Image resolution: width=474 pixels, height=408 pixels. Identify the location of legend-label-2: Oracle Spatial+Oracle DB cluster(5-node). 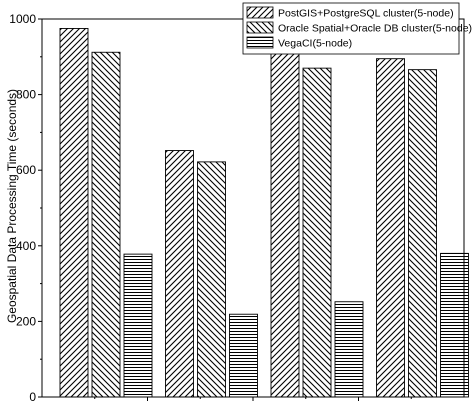
(375, 29).